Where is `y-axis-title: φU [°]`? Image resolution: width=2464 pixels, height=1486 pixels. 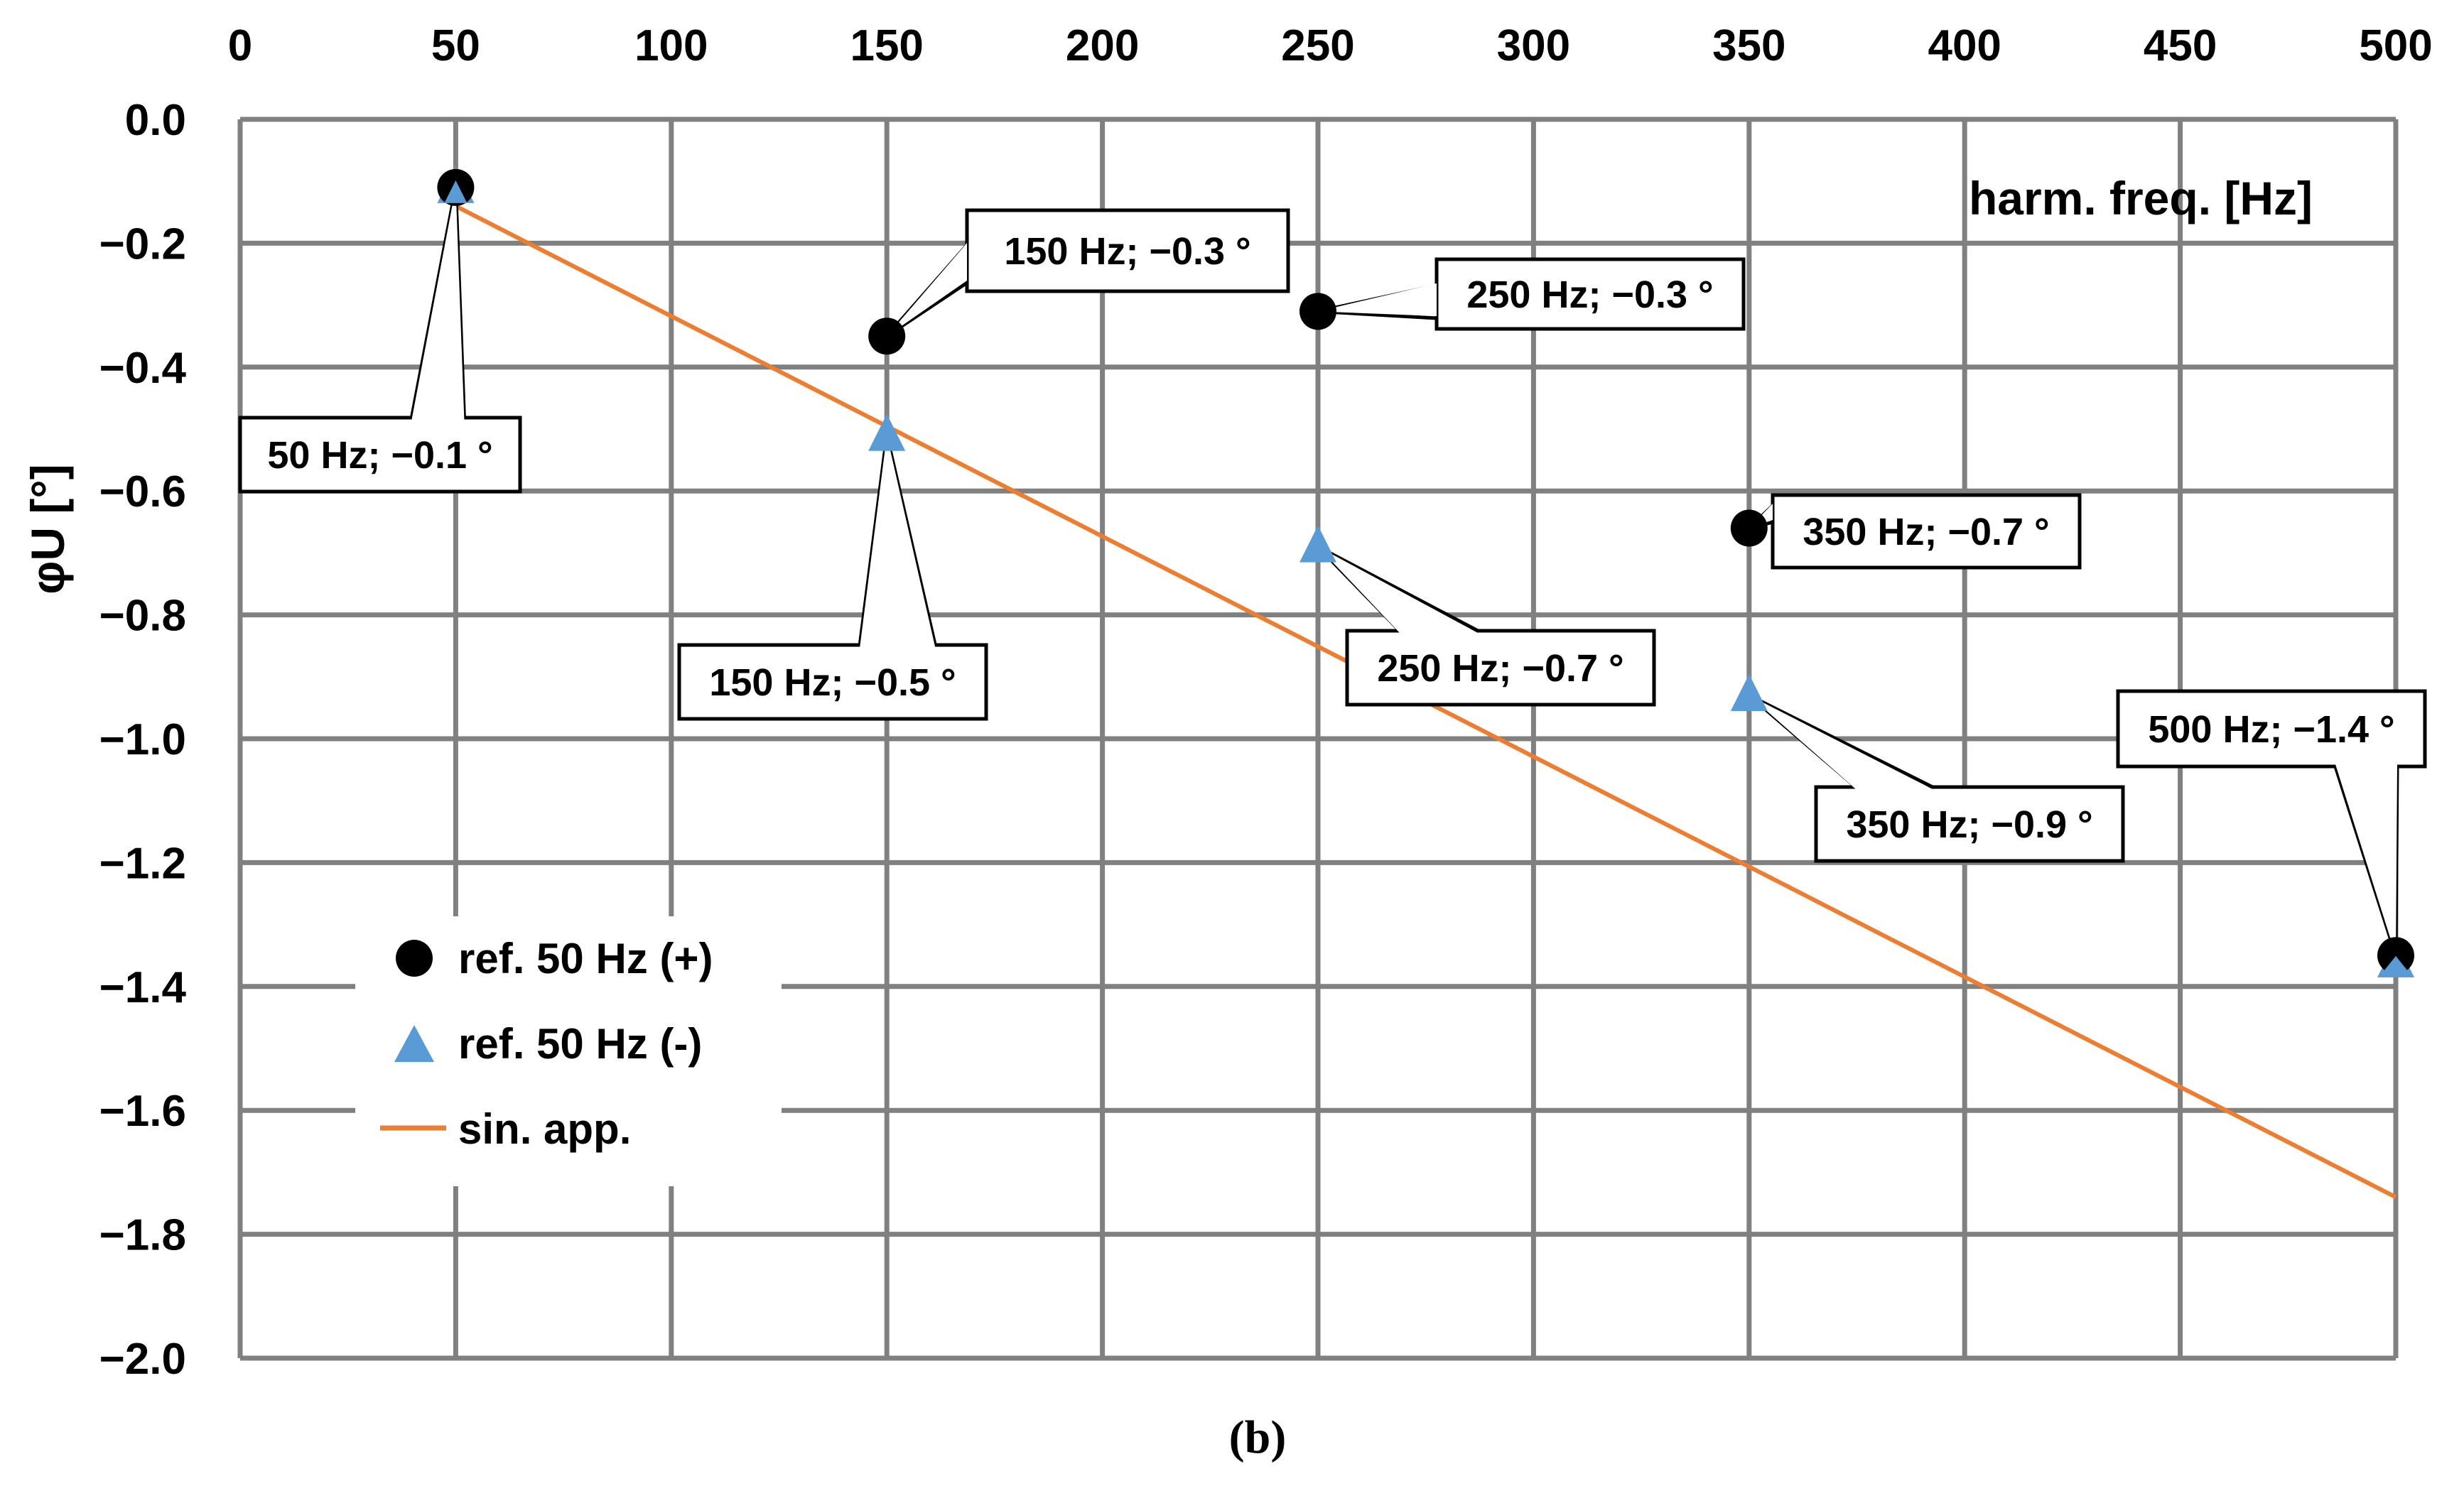
y-axis-title: φU [°] is located at coordinates (47, 529).